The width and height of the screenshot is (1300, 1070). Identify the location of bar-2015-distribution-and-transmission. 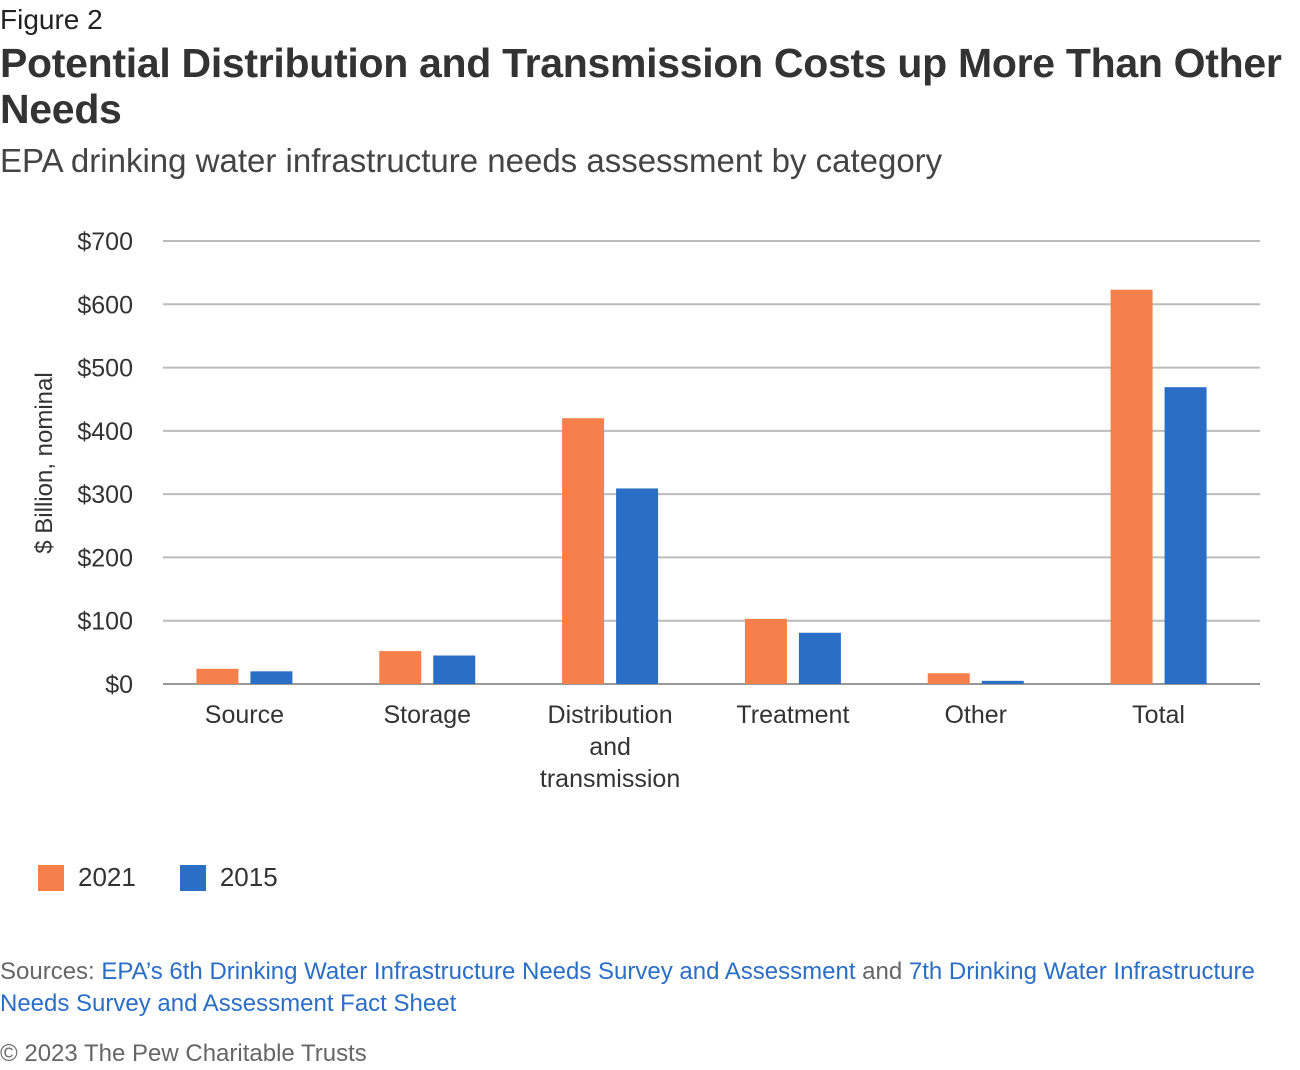
(637, 586).